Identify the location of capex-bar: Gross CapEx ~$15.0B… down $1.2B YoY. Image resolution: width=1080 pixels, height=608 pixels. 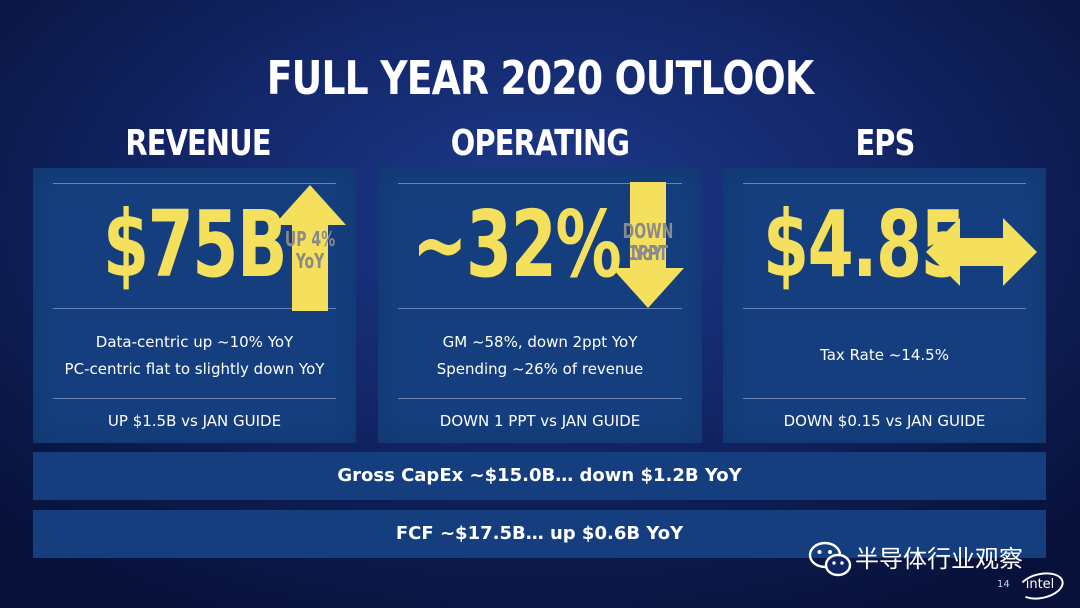
(539, 476).